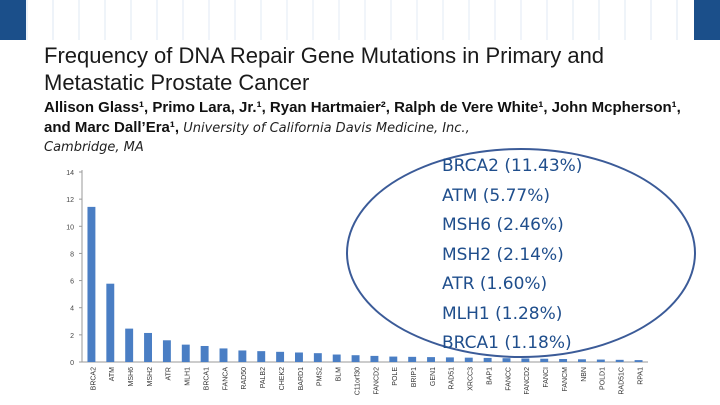 The width and height of the screenshot is (720, 405). What do you see at coordinates (508, 379) in the screenshot?
I see `x-tick-label: FANCC` at bounding box center [508, 379].